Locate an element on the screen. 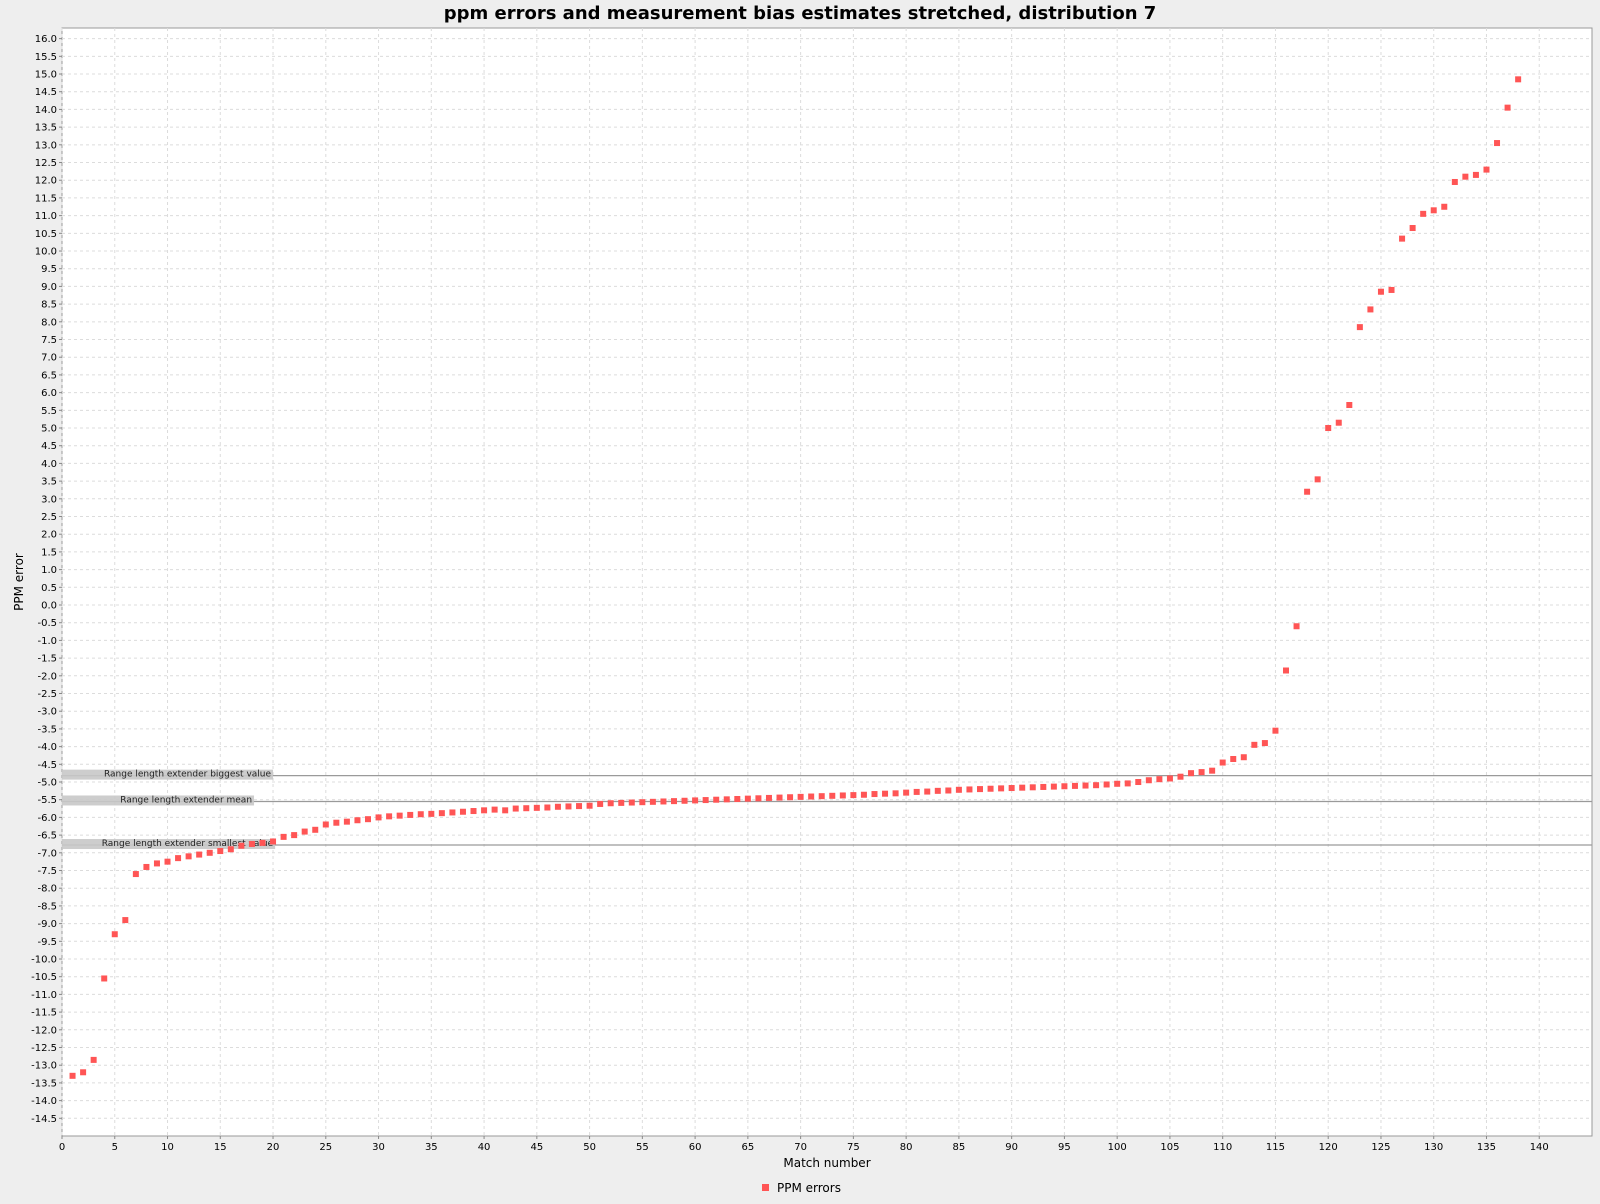 The image size is (1600, 1204). y-tick-label: 13.5 is located at coordinates (46, 128).